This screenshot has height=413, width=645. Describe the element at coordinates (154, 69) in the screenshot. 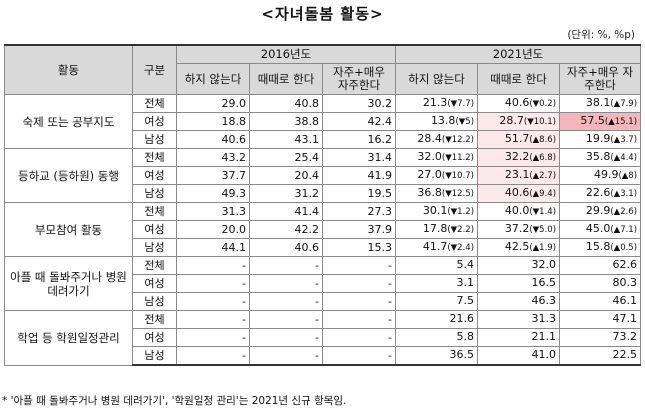

I see `header-group: 구분` at that location.